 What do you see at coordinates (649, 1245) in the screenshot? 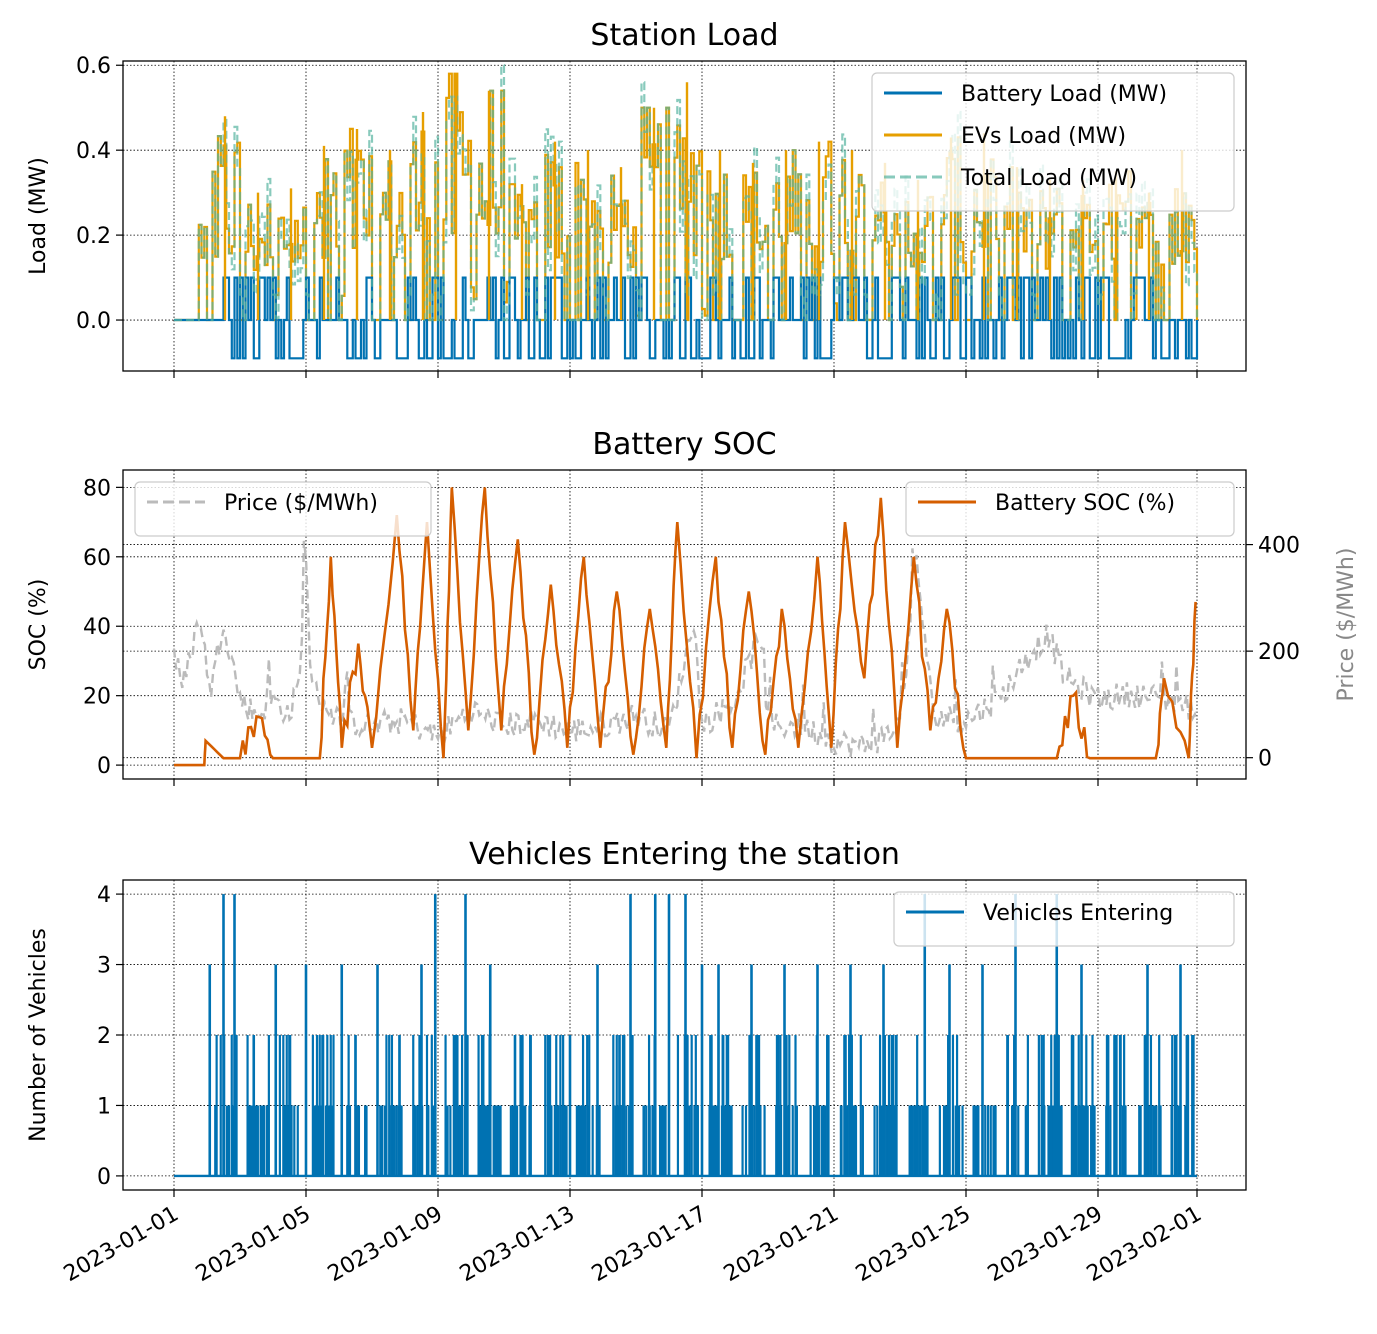
I see `x-tick-label: 2023-01-17` at bounding box center [649, 1245].